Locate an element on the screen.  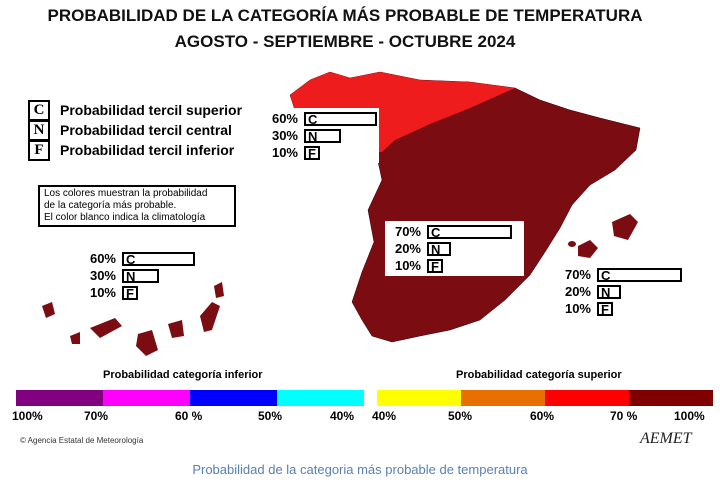
note-line: Los colores muestran la probabilidad is located at coordinates (126, 193).